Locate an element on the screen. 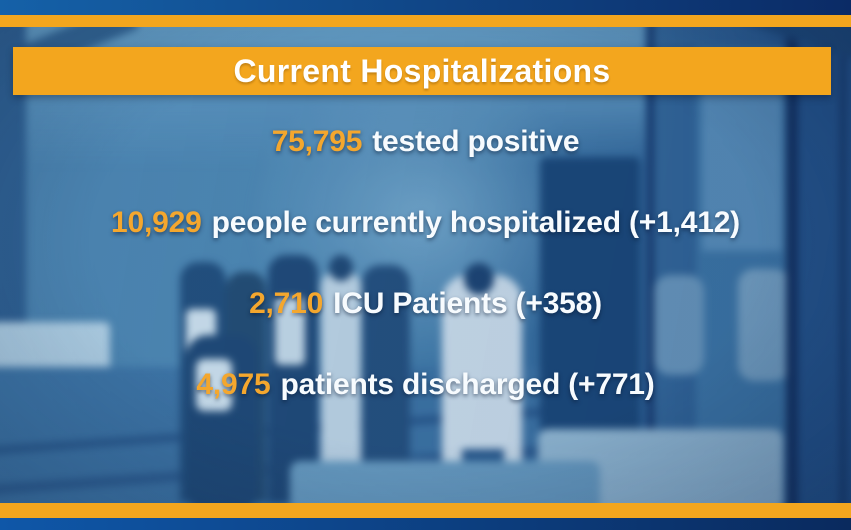 This screenshot has height=530, width=851. bottom-gold-strip is located at coordinates (425, 510).